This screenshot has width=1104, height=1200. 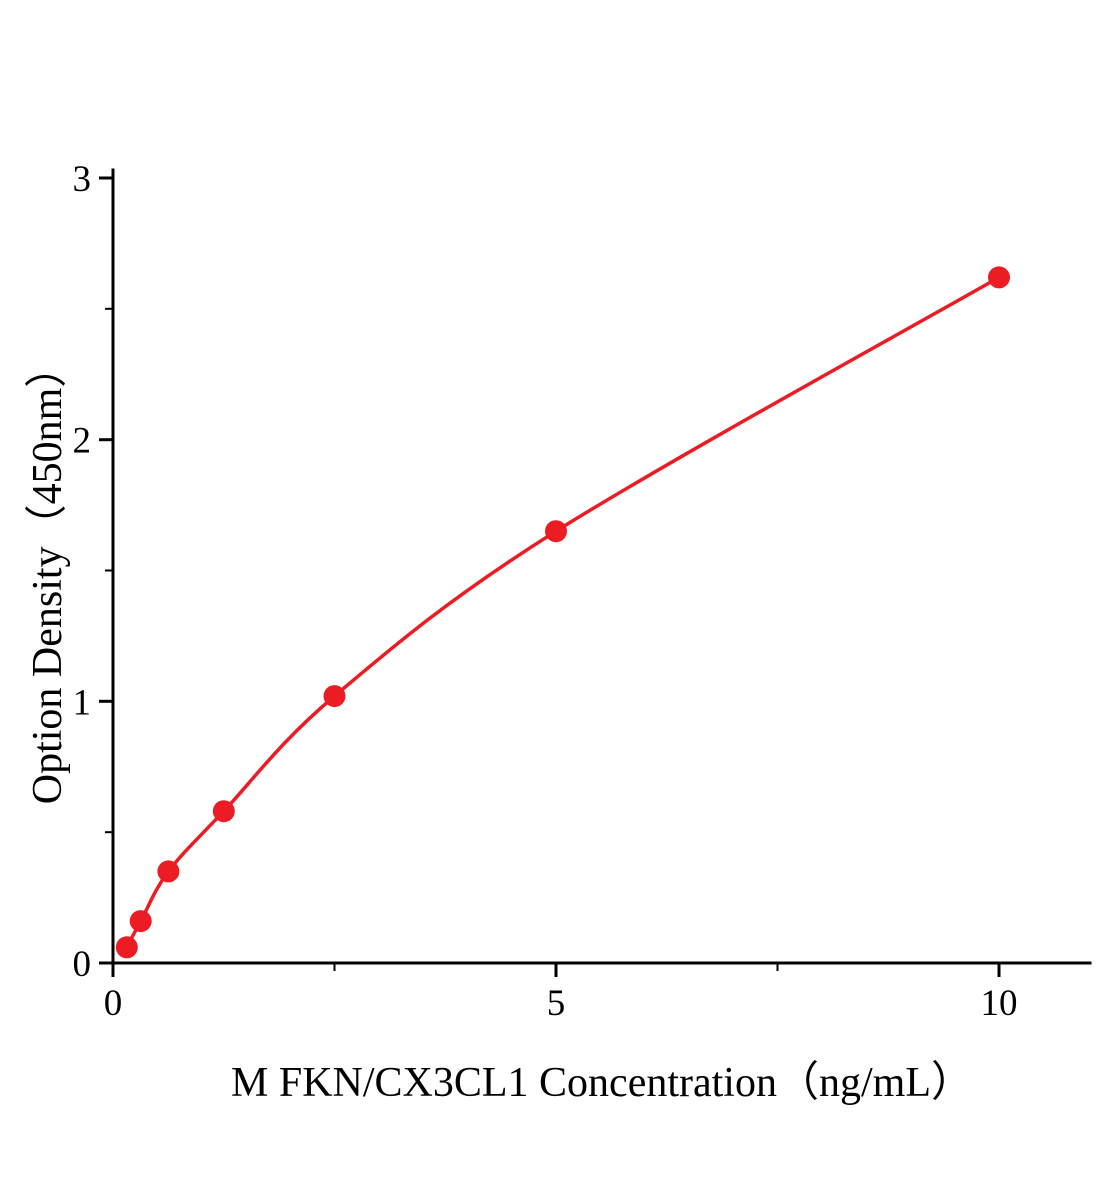 What do you see at coordinates (82, 702) in the screenshot?
I see `y-tick-label: 1` at bounding box center [82, 702].